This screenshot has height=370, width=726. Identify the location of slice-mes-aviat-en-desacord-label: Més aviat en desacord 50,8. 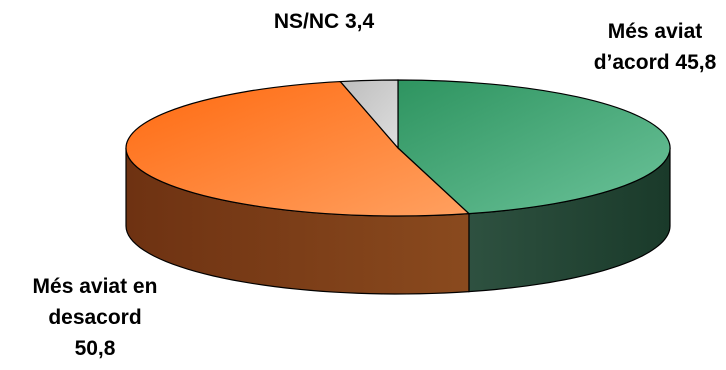
(95, 317).